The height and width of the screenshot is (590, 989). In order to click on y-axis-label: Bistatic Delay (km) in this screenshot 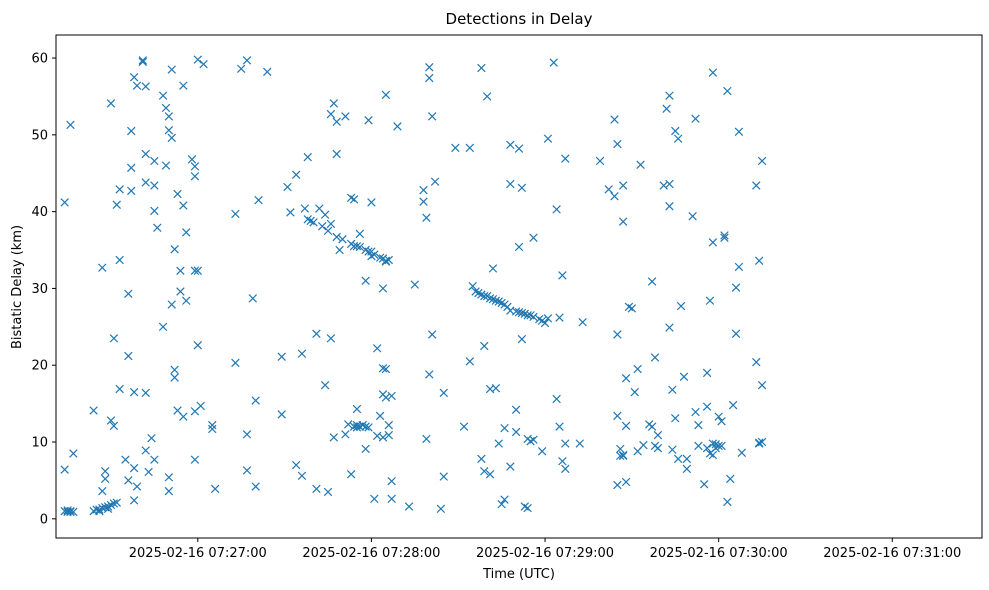, I will do `click(17, 287)`.